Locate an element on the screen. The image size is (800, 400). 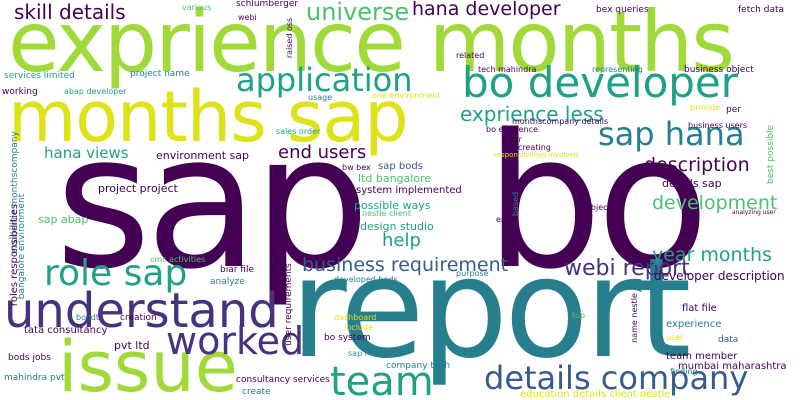
word-bangalore-environment: bangalore environment is located at coordinates (22, 246).